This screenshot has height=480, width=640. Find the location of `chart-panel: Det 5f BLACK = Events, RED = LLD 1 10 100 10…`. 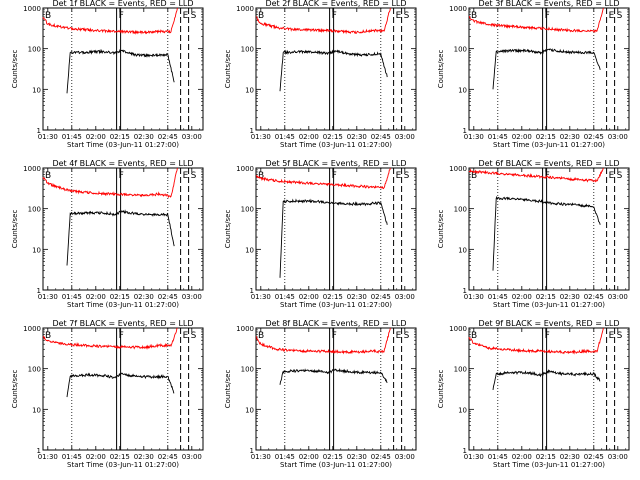

chart-panel: Det 5f BLACK = Events, RED = LLD 1 10 100 10… is located at coordinates (320, 234).